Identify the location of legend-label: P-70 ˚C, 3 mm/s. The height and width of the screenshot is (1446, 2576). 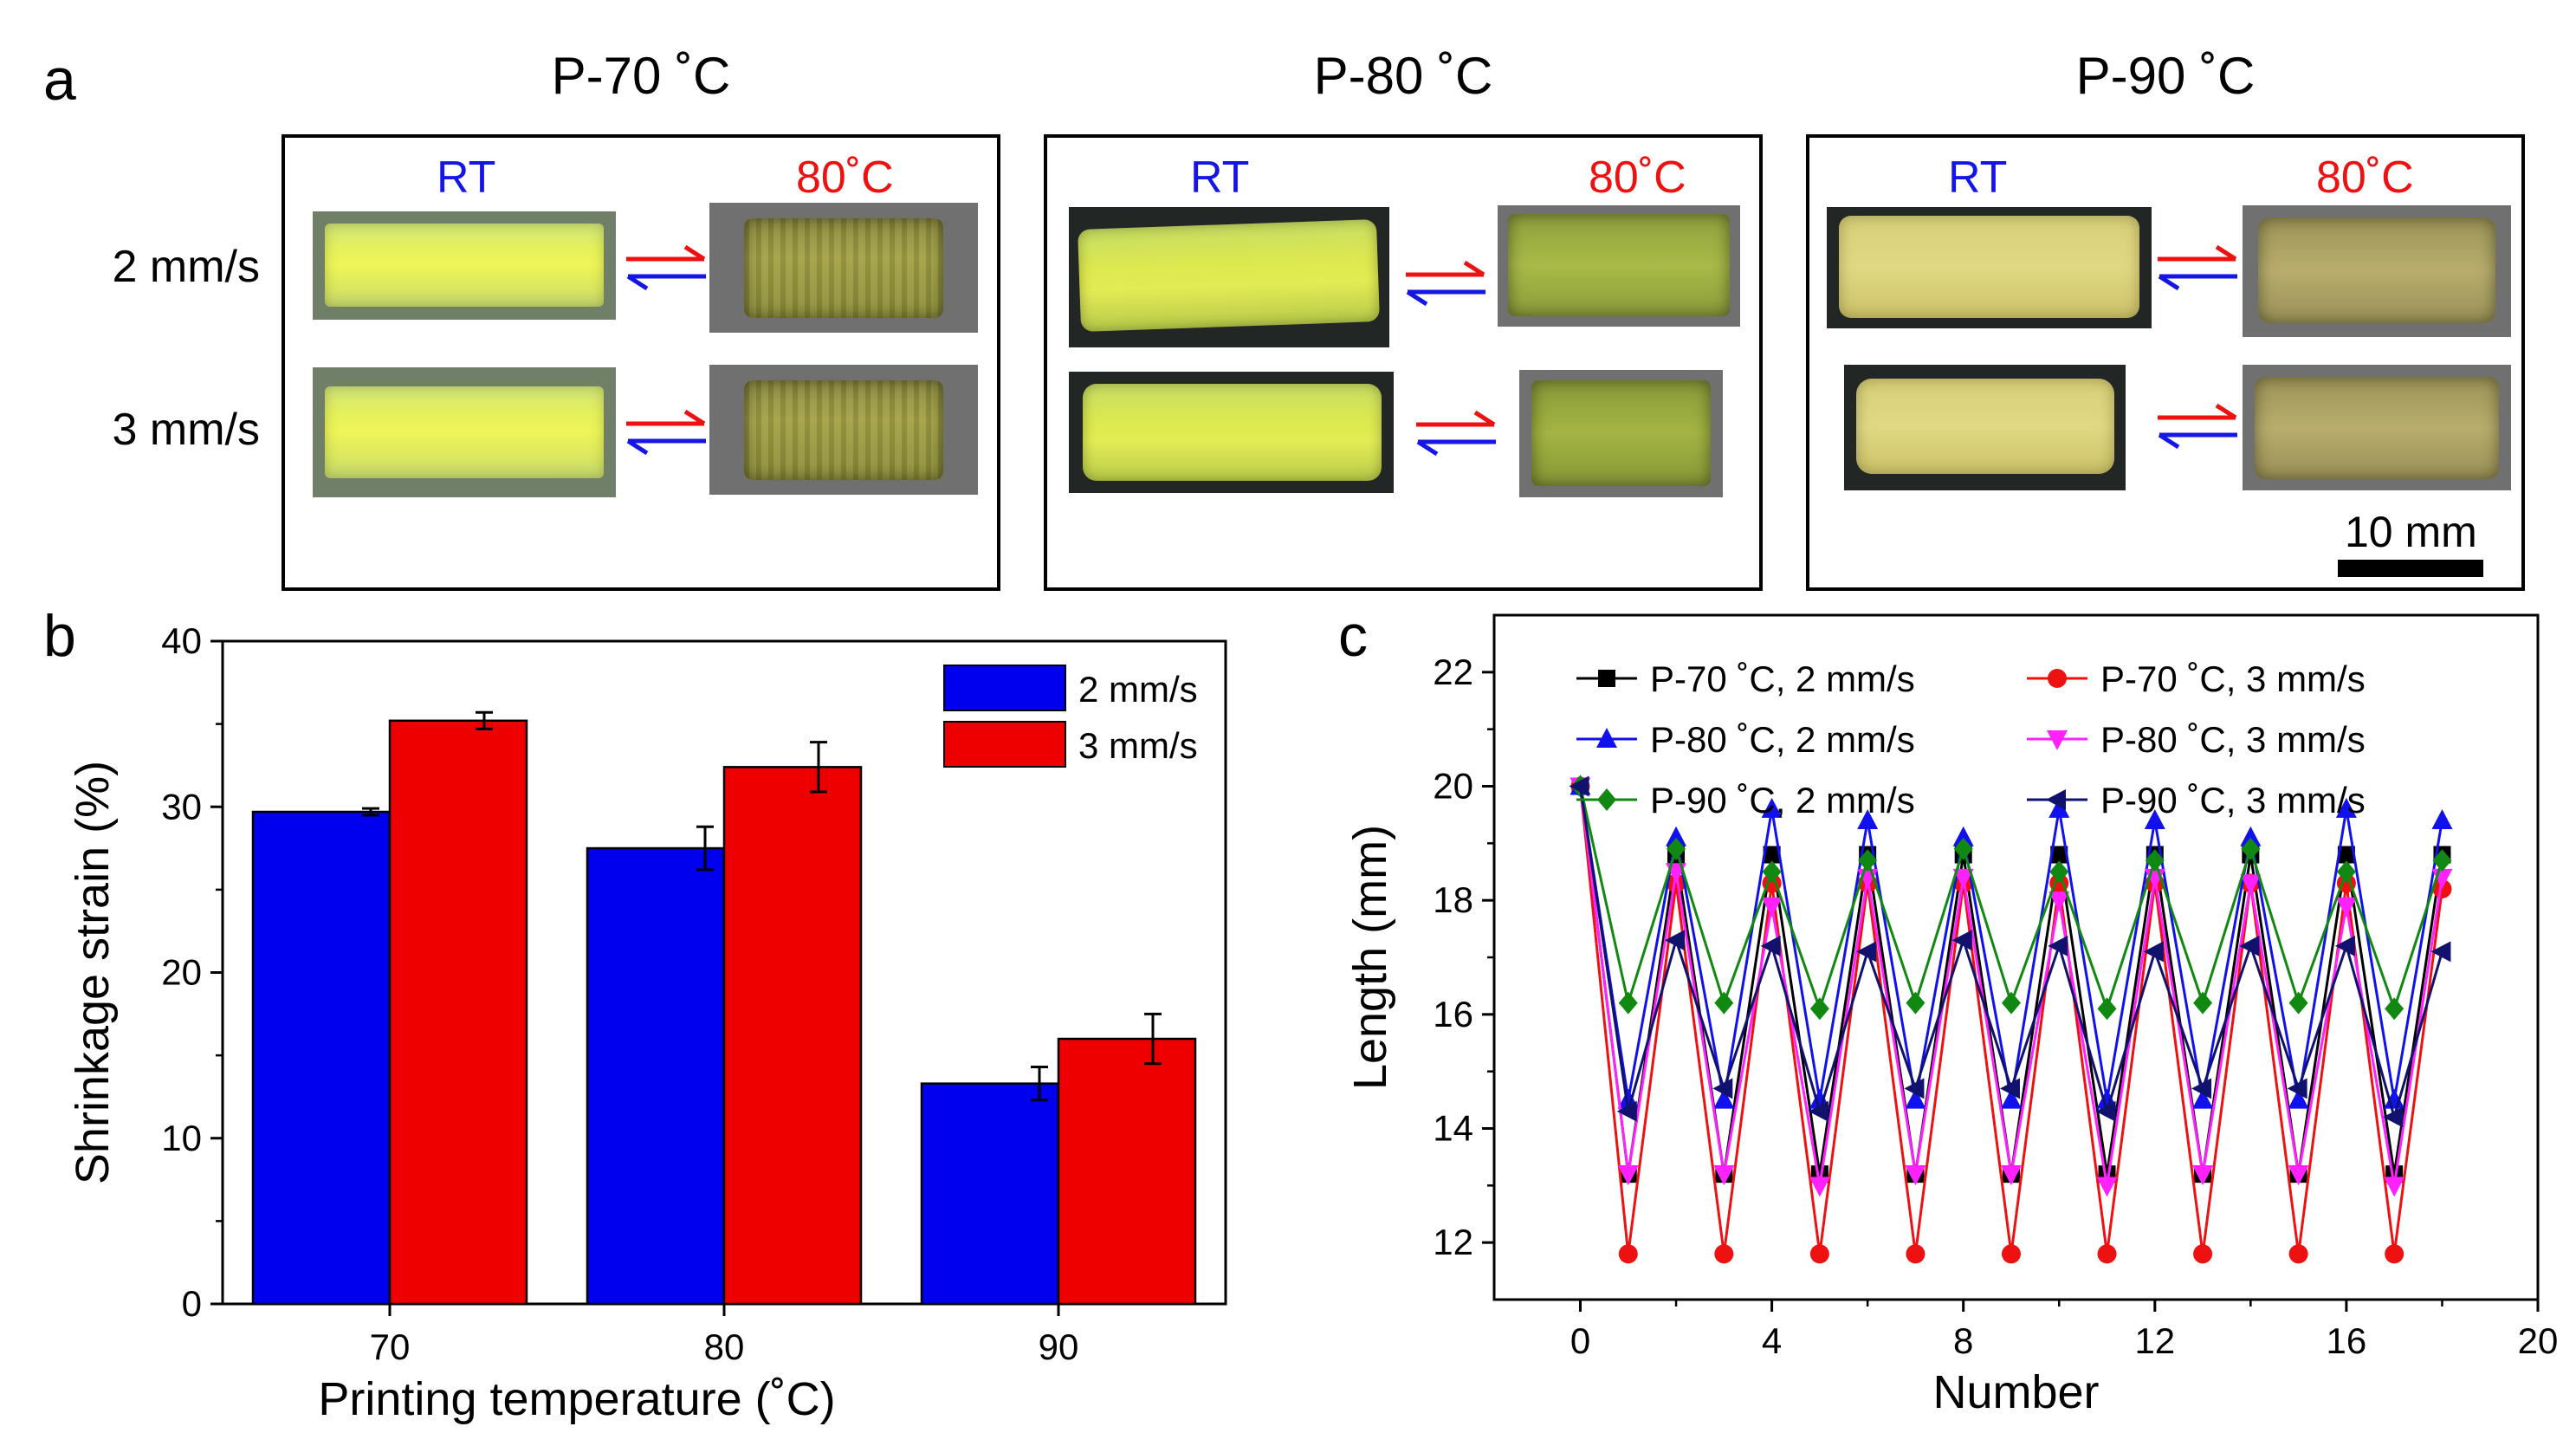
(2233, 678).